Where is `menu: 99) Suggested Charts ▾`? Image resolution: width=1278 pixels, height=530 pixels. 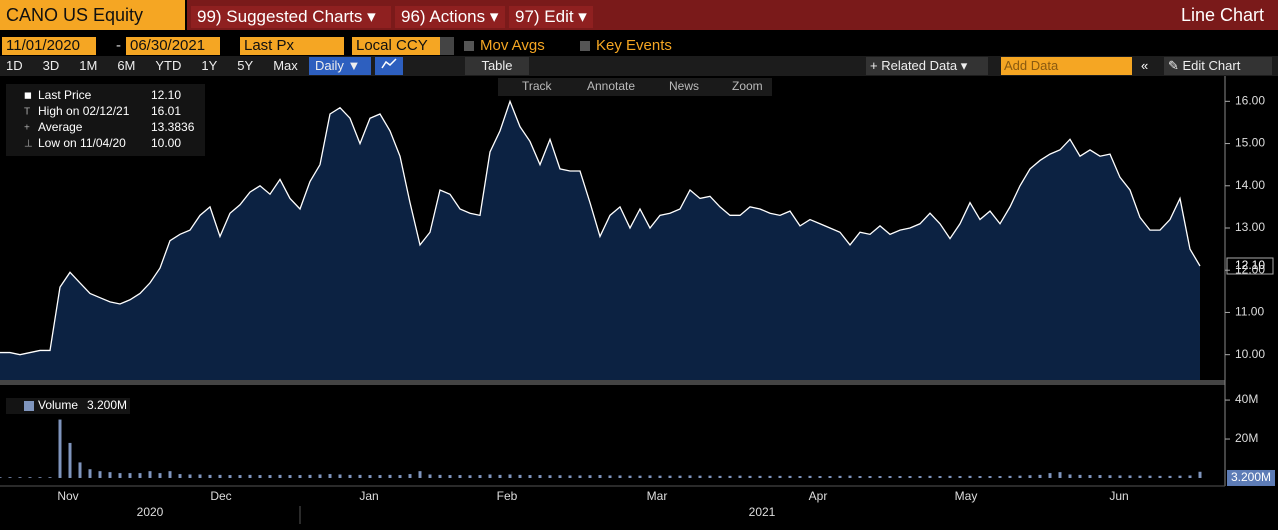 menu: 99) Suggested Charts ▾ is located at coordinates (291, 17).